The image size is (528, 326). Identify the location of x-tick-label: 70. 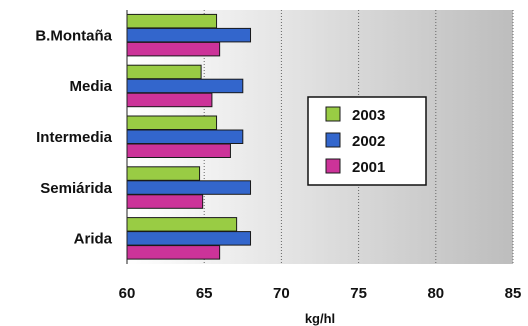
(281, 293).